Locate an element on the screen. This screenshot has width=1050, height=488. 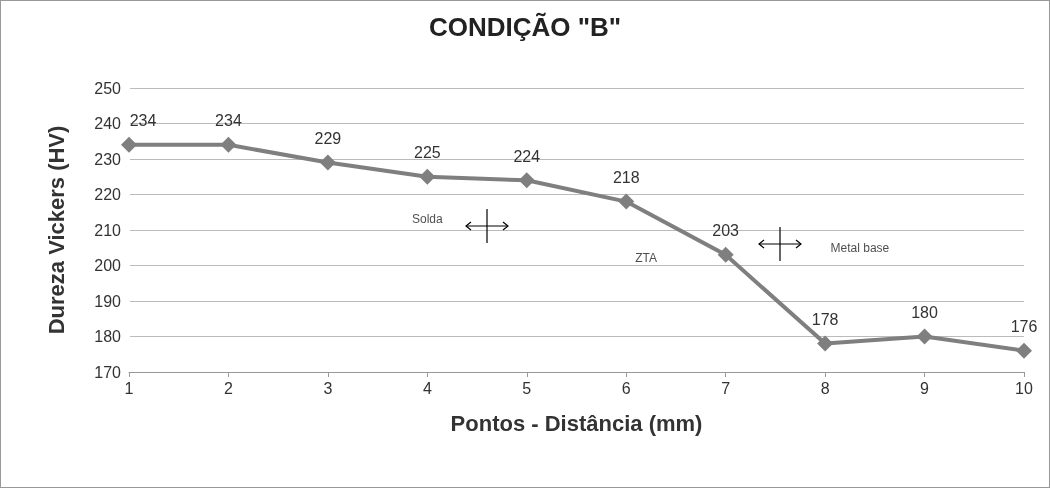
x-tick-label: 7 is located at coordinates (726, 388).